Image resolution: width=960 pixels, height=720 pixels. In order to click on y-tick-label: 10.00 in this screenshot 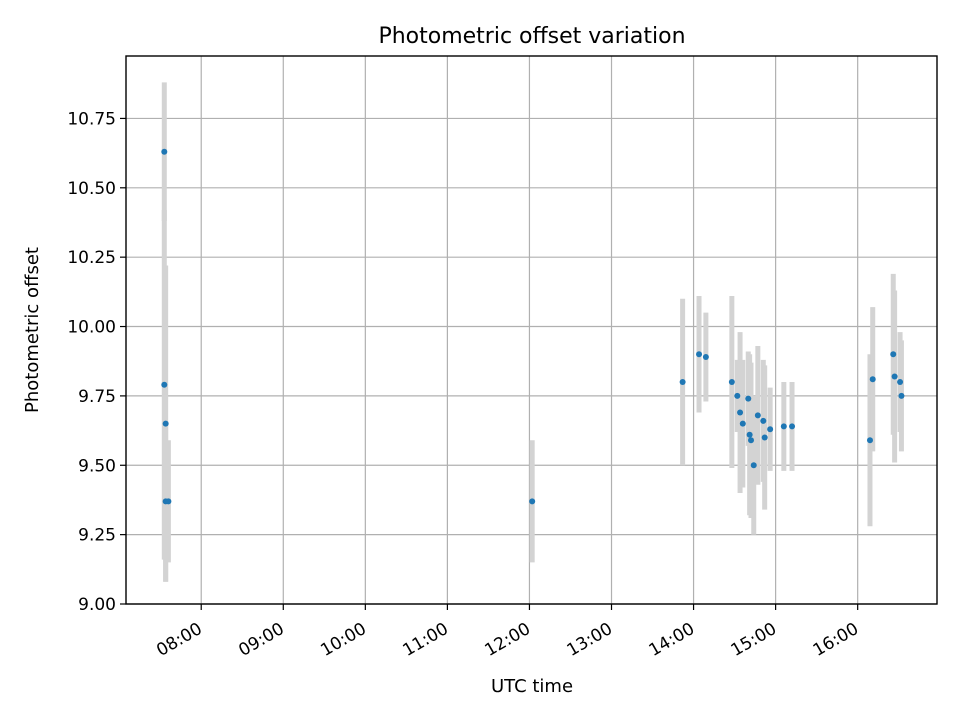, I will do `click(91, 328)`.